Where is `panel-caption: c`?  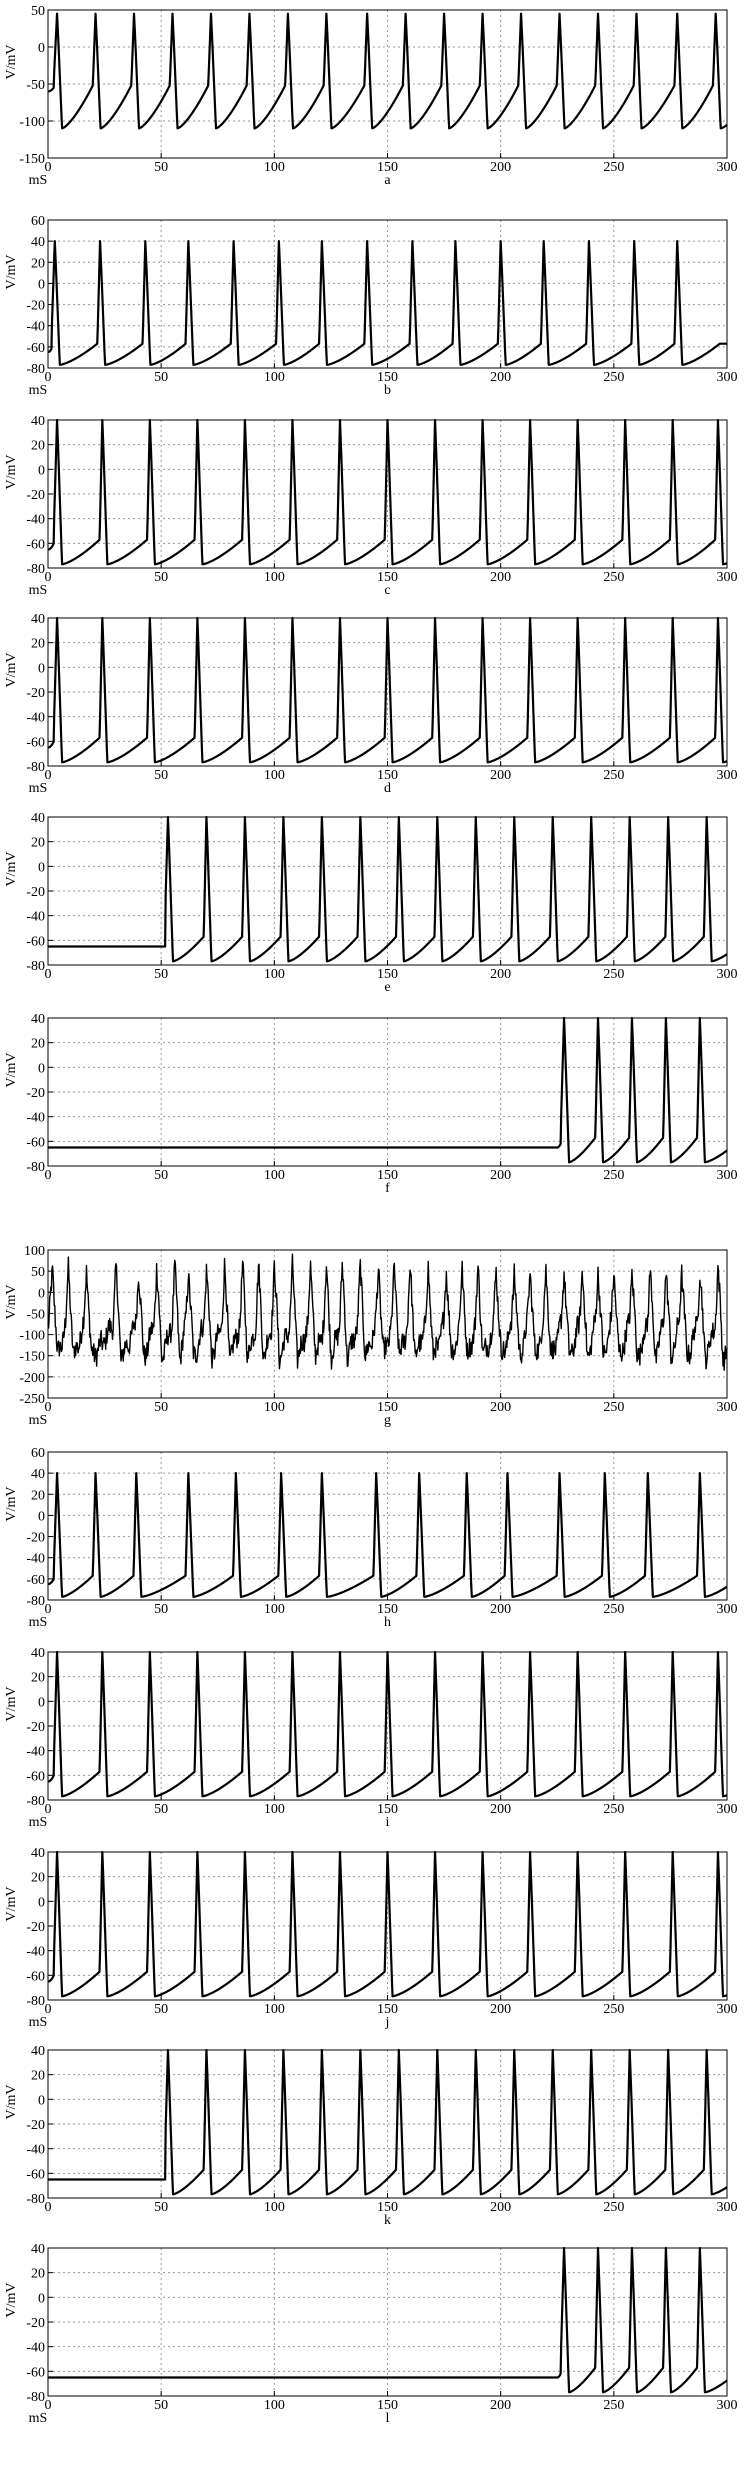 panel-caption: c is located at coordinates (387, 590).